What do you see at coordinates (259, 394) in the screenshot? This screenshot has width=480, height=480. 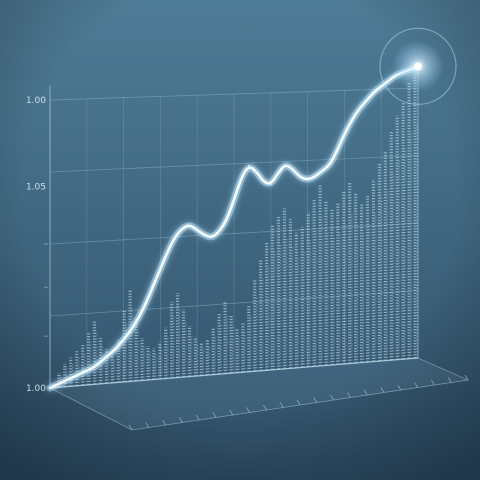 I see `x-axis-floor` at bounding box center [259, 394].